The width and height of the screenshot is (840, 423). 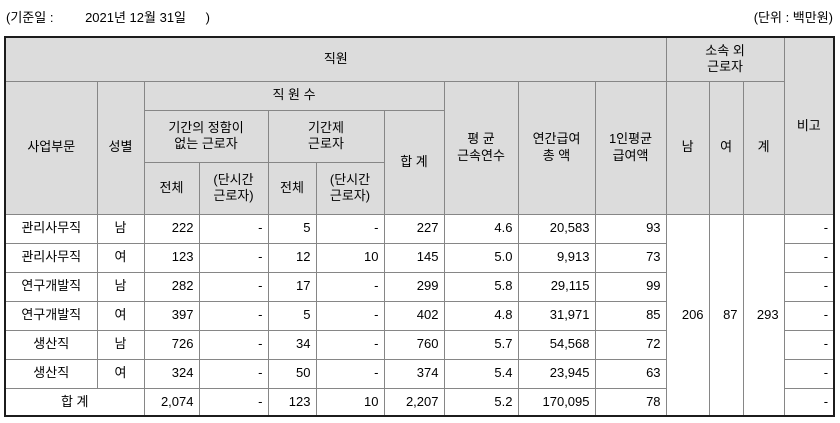 I want to click on total-cell: 402, so click(x=414, y=315).